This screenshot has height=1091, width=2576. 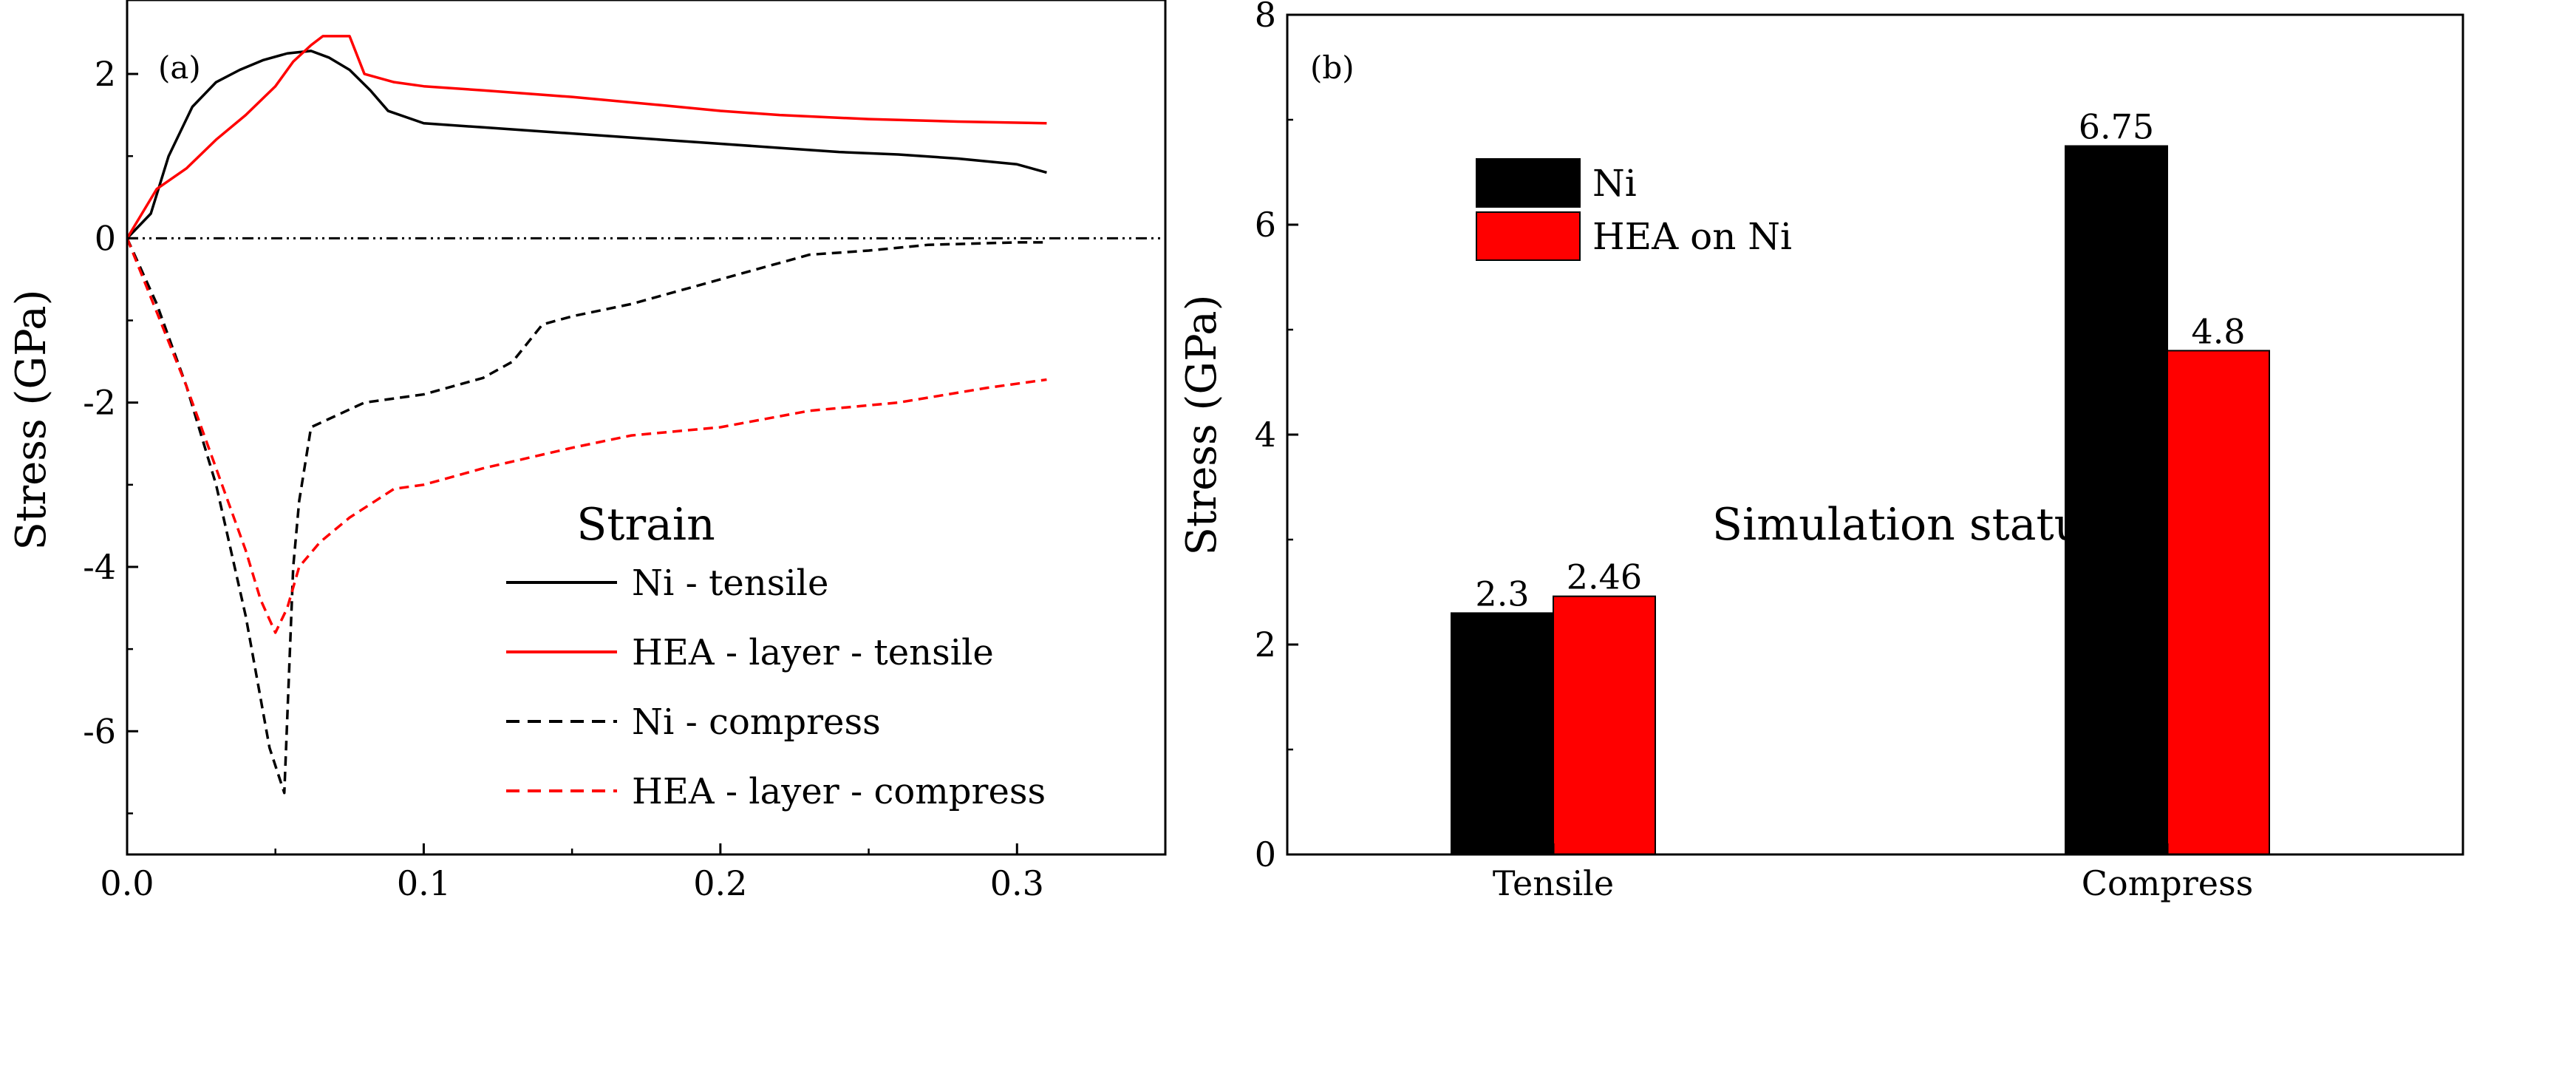 I want to click on series-line-hea-layer-compress, so click(x=586, y=436).